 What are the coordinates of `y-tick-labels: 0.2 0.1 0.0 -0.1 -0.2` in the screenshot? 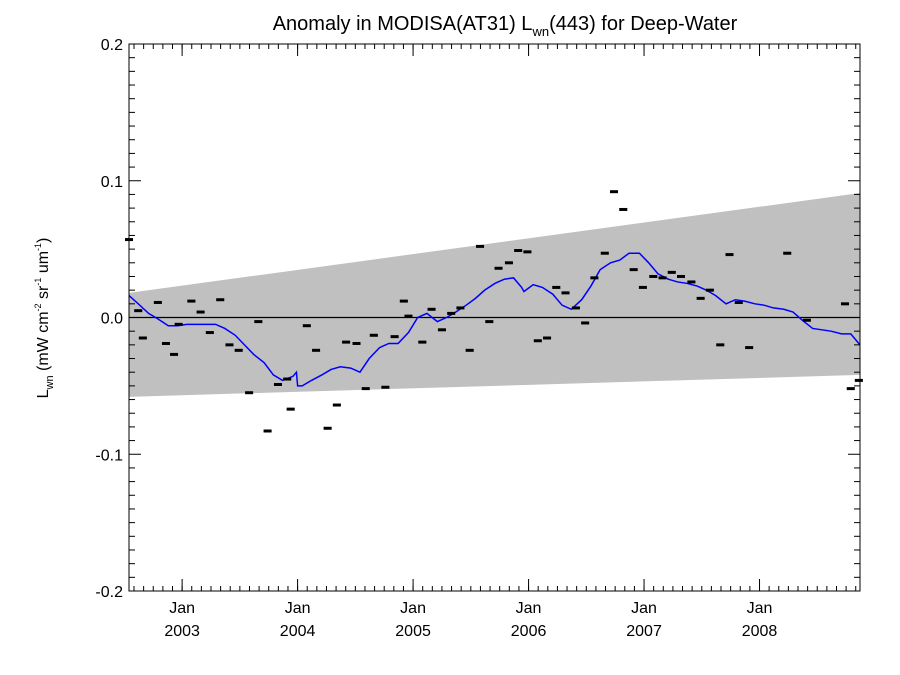 It's located at (109, 319).